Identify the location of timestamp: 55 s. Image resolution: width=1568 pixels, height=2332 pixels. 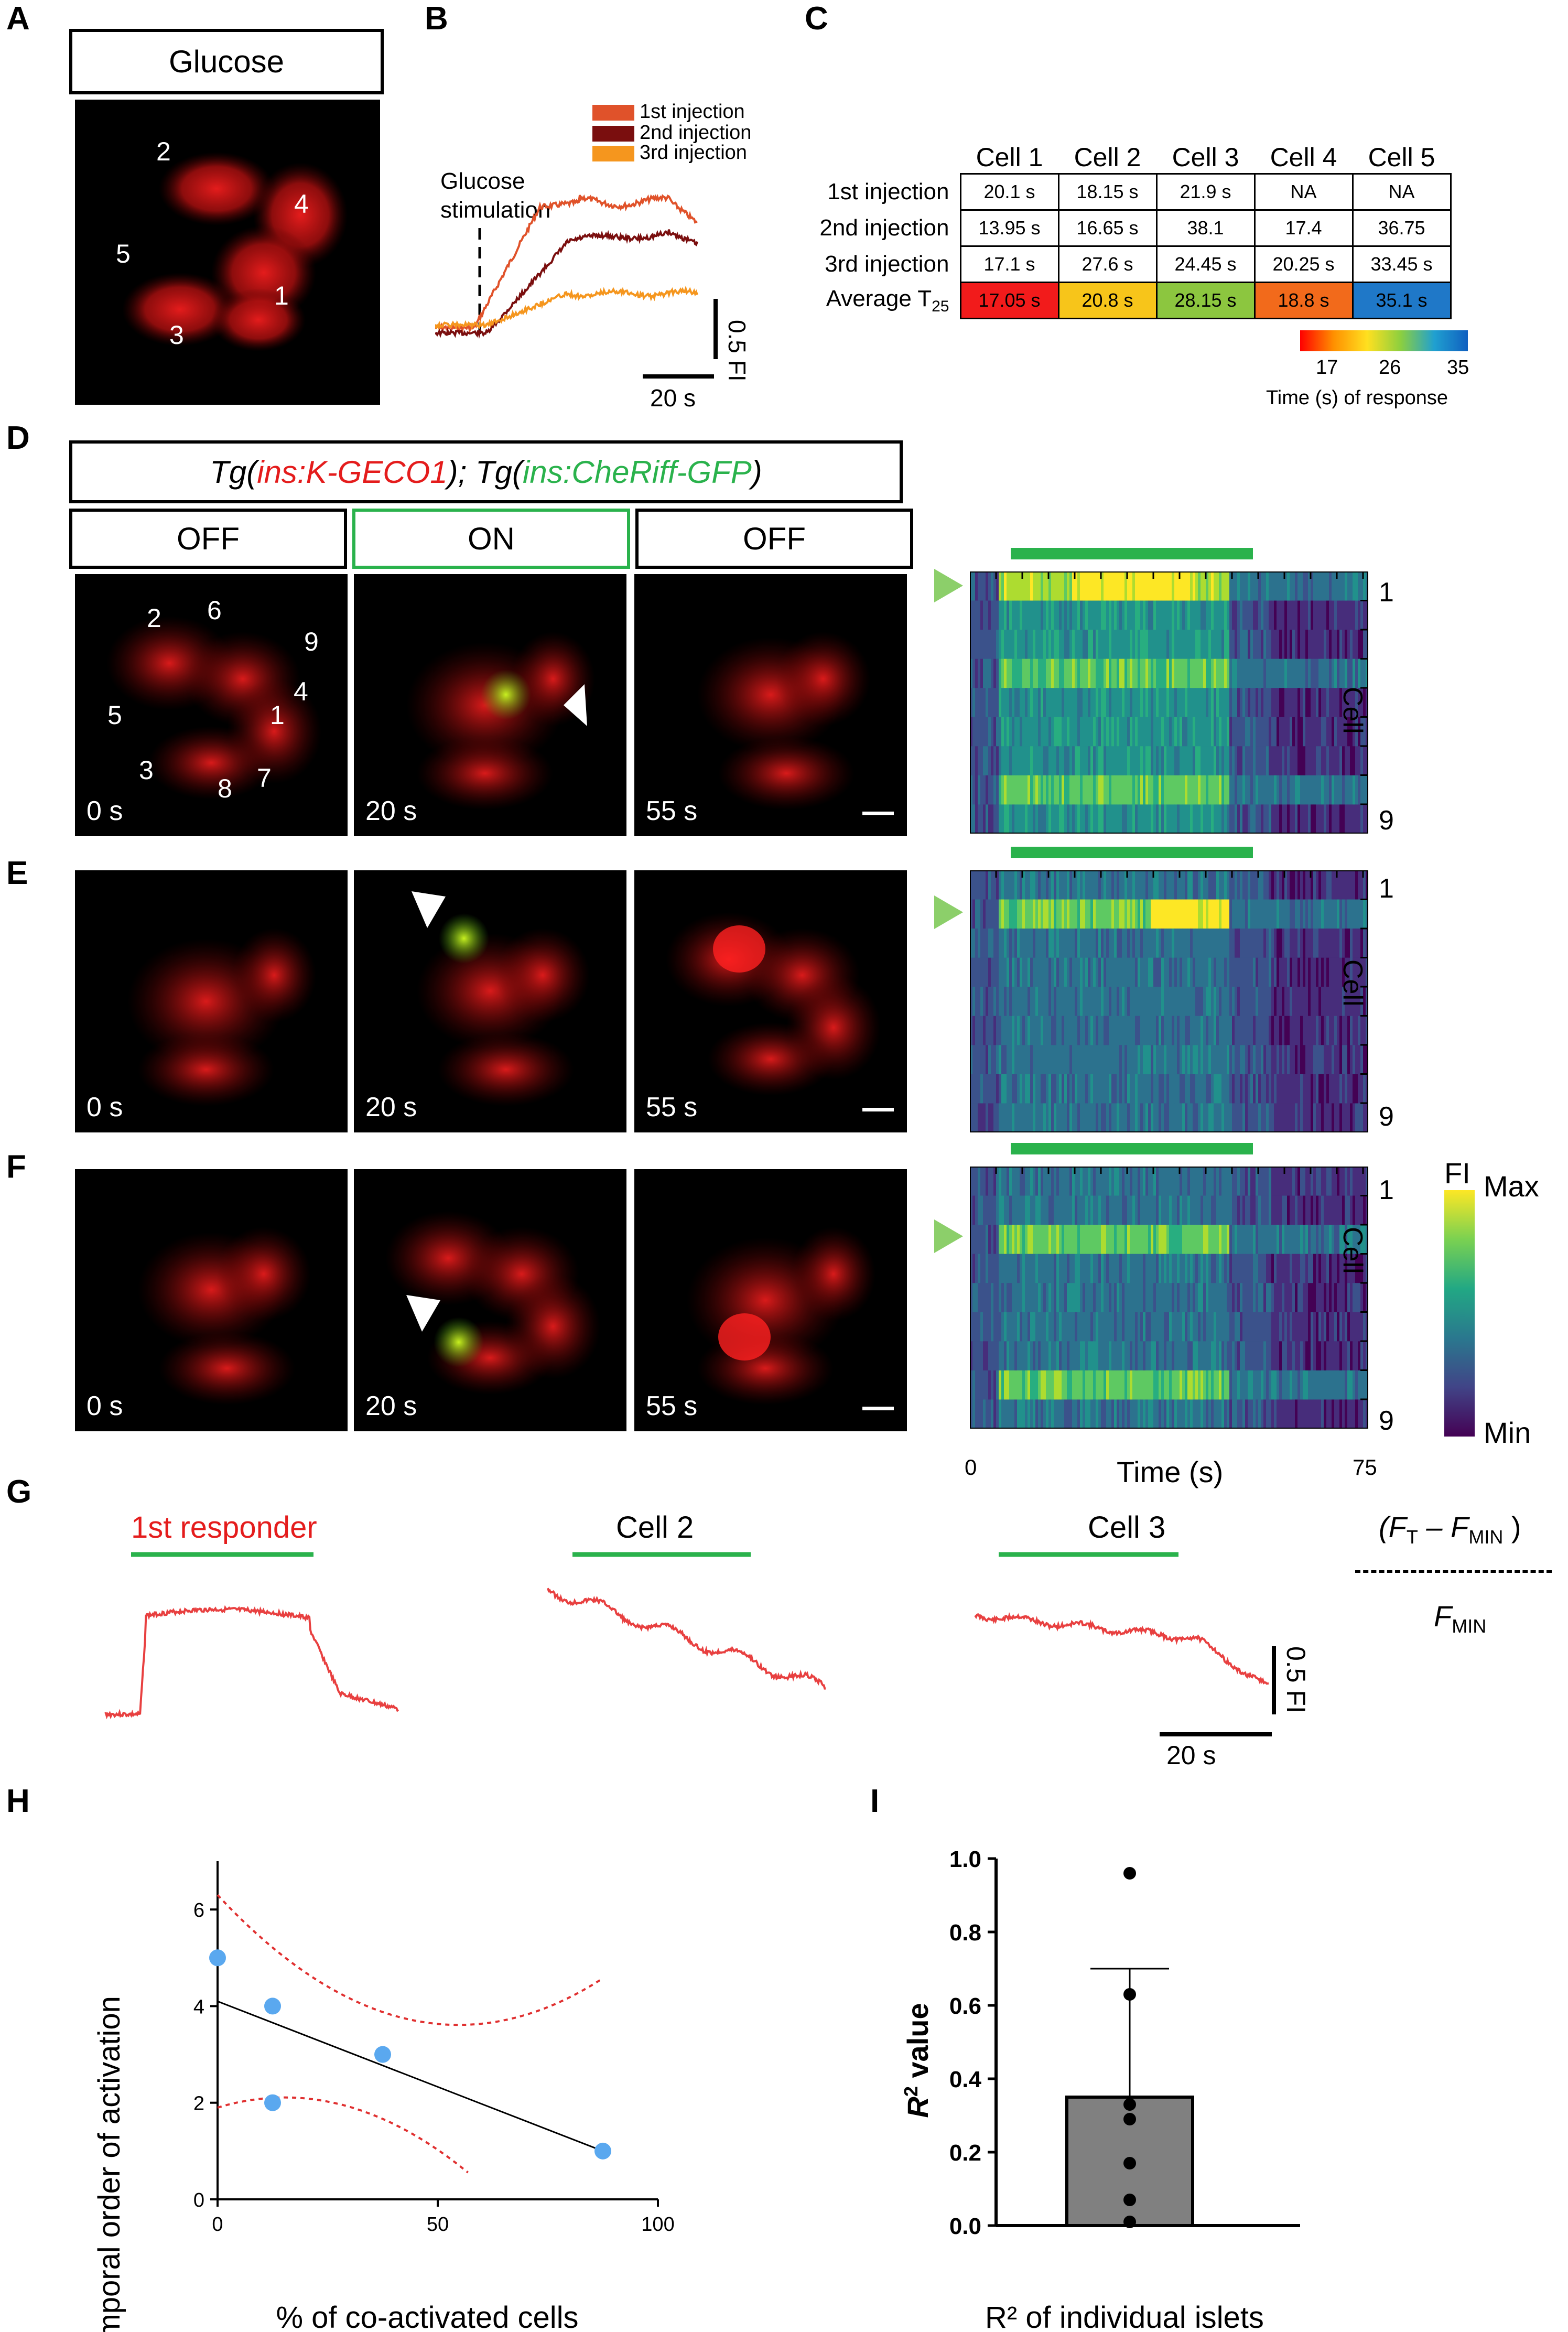
(672, 1406).